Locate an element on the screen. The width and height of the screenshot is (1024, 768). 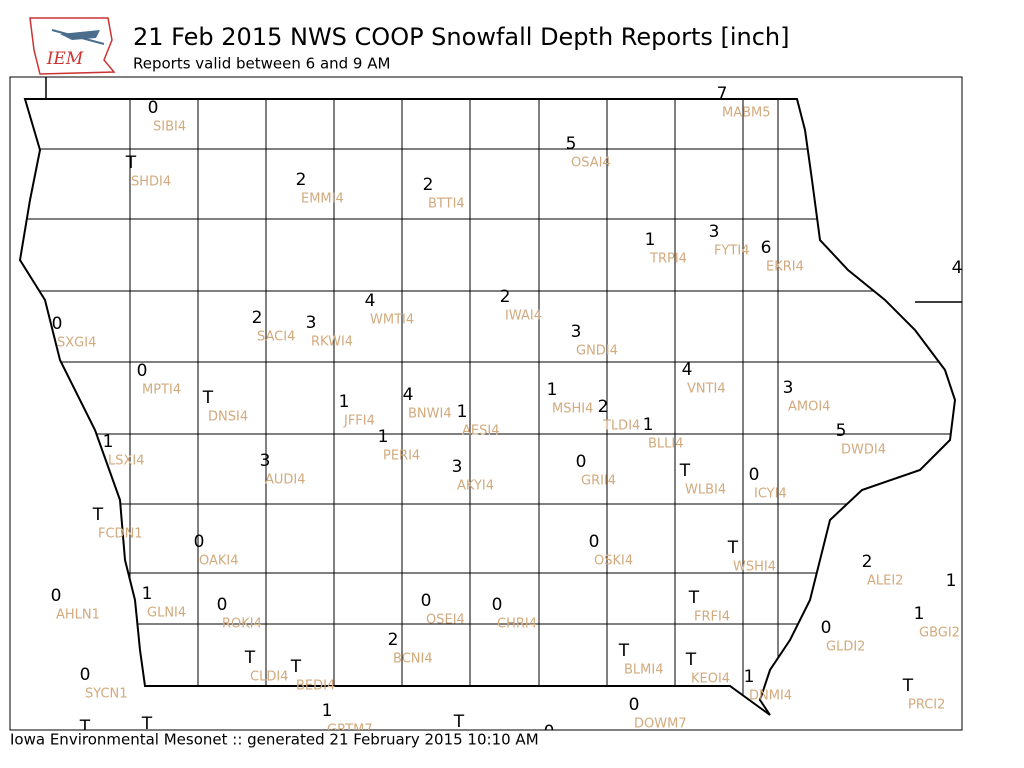
station-id: PERI4 is located at coordinates (401, 456).